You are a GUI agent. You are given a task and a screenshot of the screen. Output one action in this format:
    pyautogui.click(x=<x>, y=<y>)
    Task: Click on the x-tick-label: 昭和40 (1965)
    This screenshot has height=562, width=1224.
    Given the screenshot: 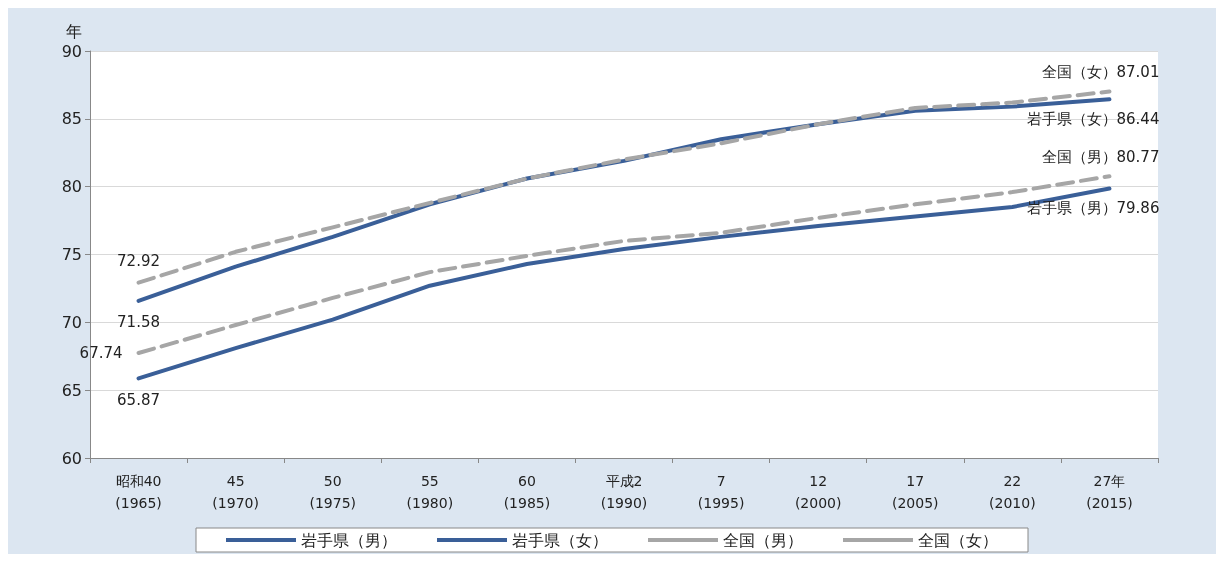 What is the action you would take?
    pyautogui.click(x=138, y=492)
    